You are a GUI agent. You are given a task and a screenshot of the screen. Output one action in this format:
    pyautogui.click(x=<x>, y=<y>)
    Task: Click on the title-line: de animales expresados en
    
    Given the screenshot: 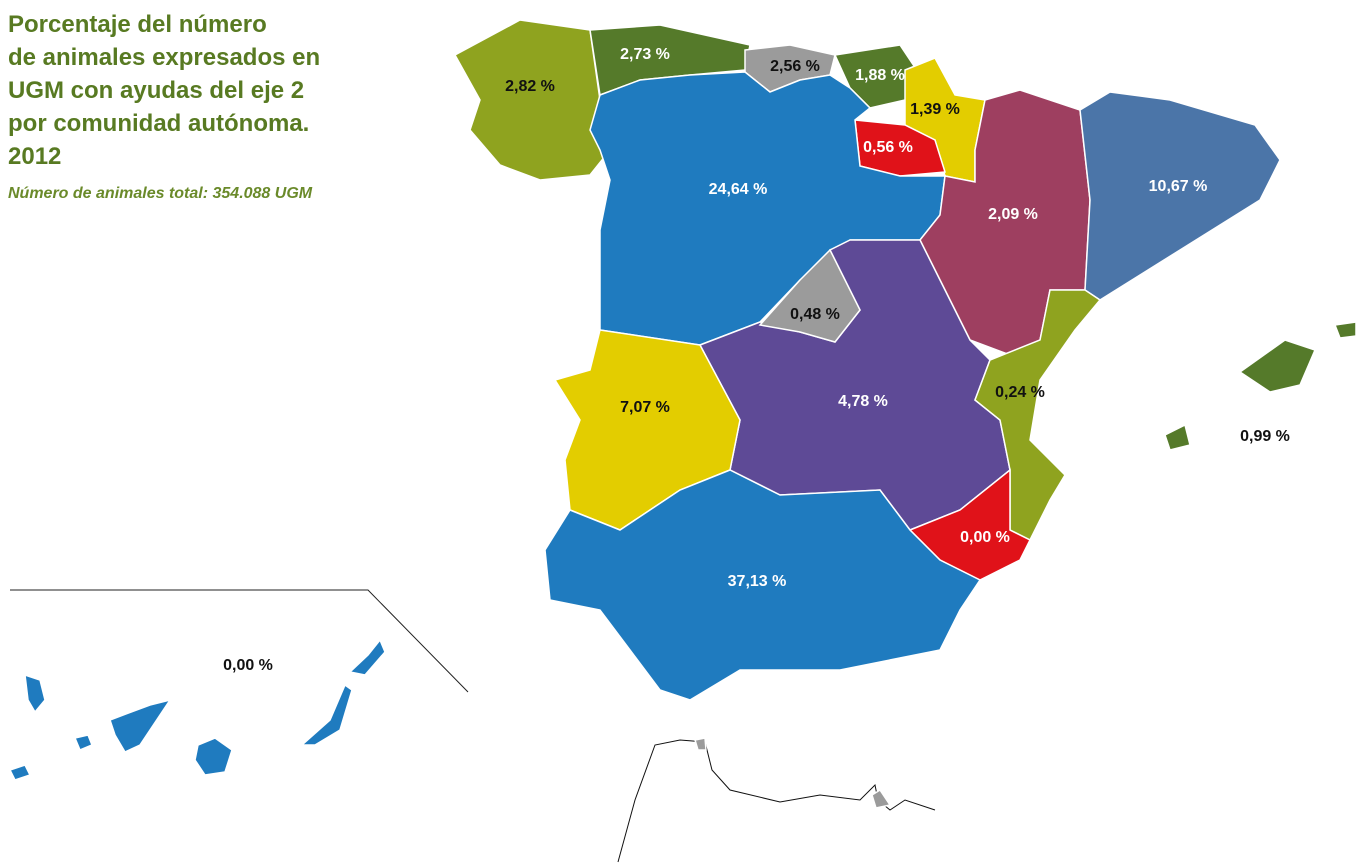 What is the action you would take?
    pyautogui.click(x=164, y=57)
    